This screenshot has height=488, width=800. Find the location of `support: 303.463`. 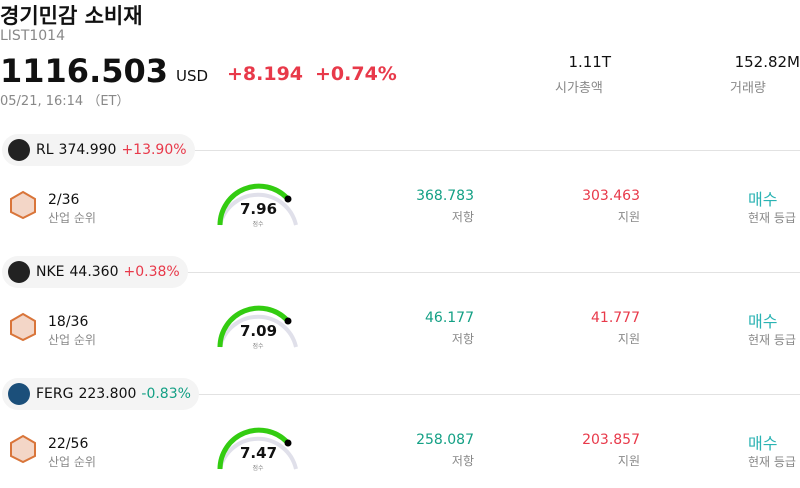

support: 303.463 is located at coordinates (611, 196).